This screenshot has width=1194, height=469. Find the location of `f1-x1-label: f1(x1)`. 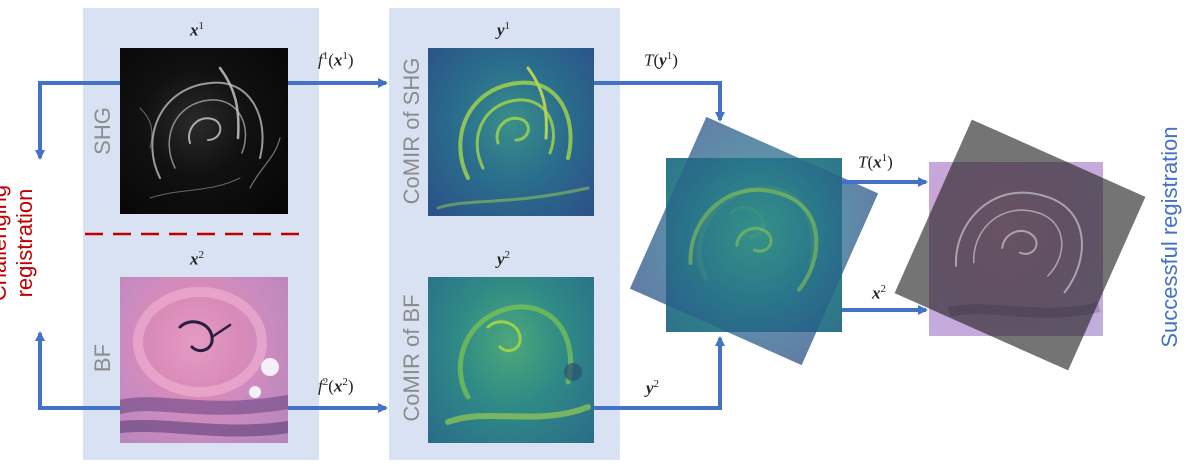

f1-x1-label: f1(x1) is located at coordinates (336, 60).